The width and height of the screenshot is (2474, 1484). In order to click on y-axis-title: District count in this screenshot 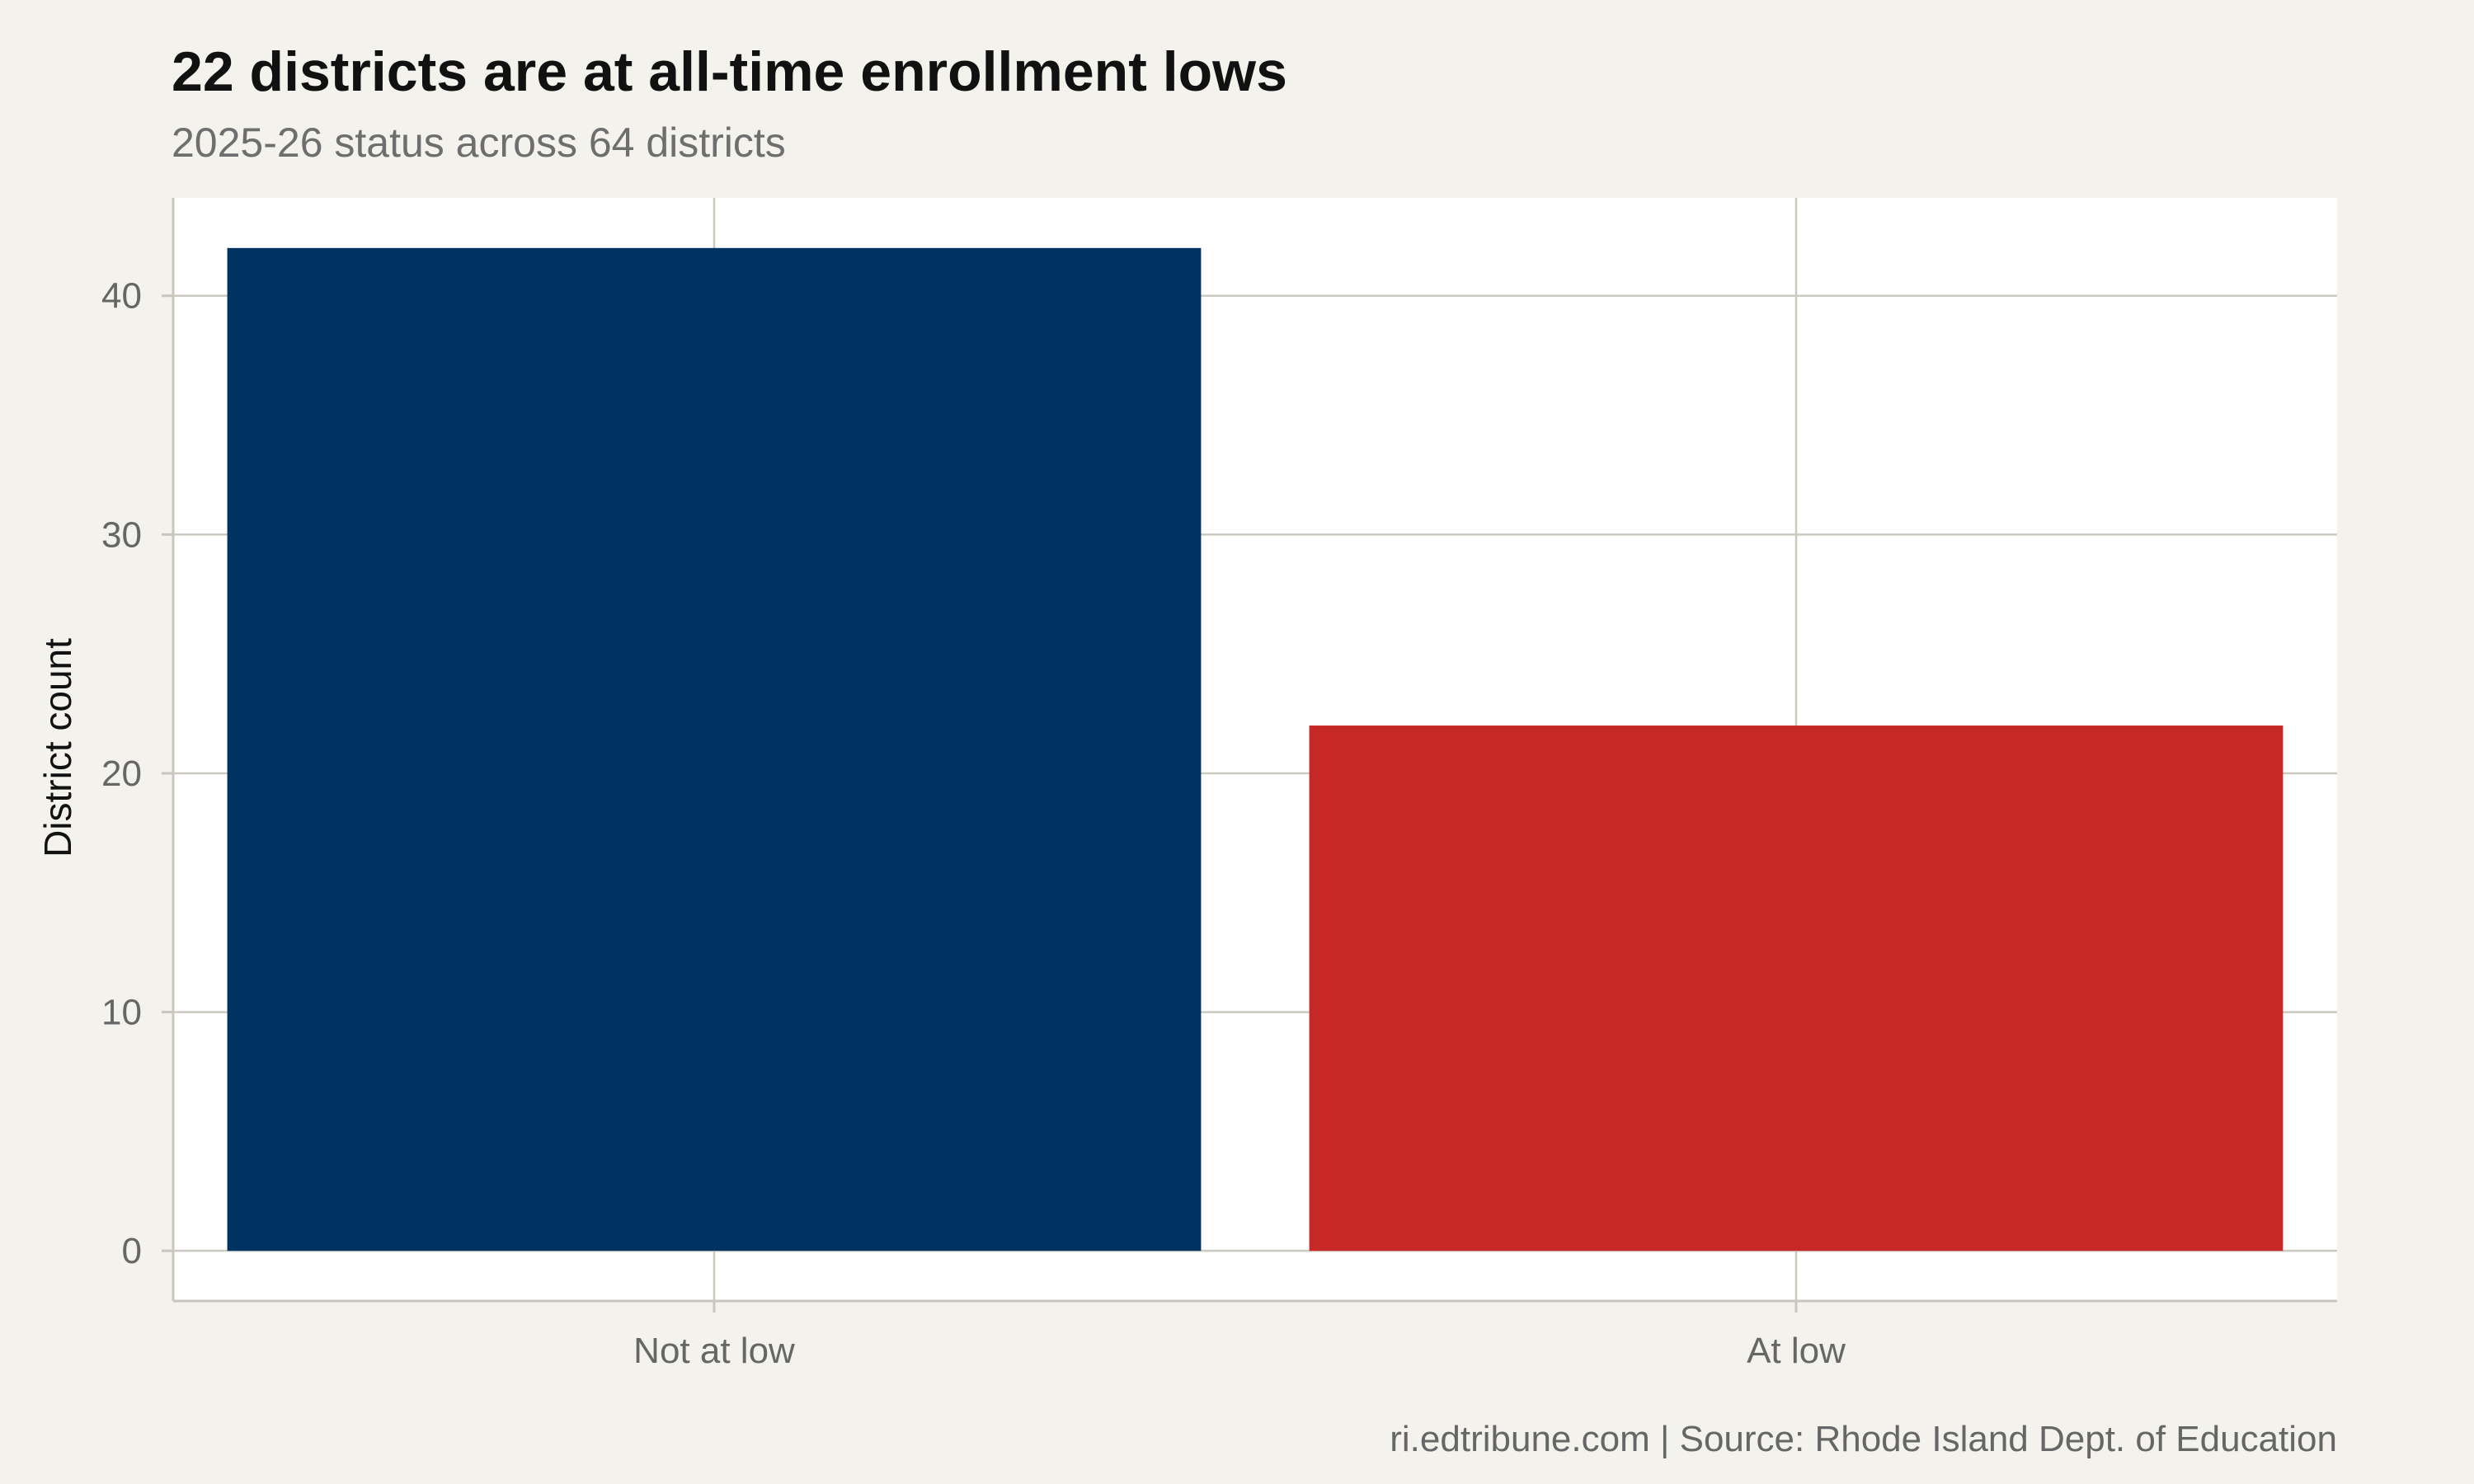, I will do `click(57, 747)`.